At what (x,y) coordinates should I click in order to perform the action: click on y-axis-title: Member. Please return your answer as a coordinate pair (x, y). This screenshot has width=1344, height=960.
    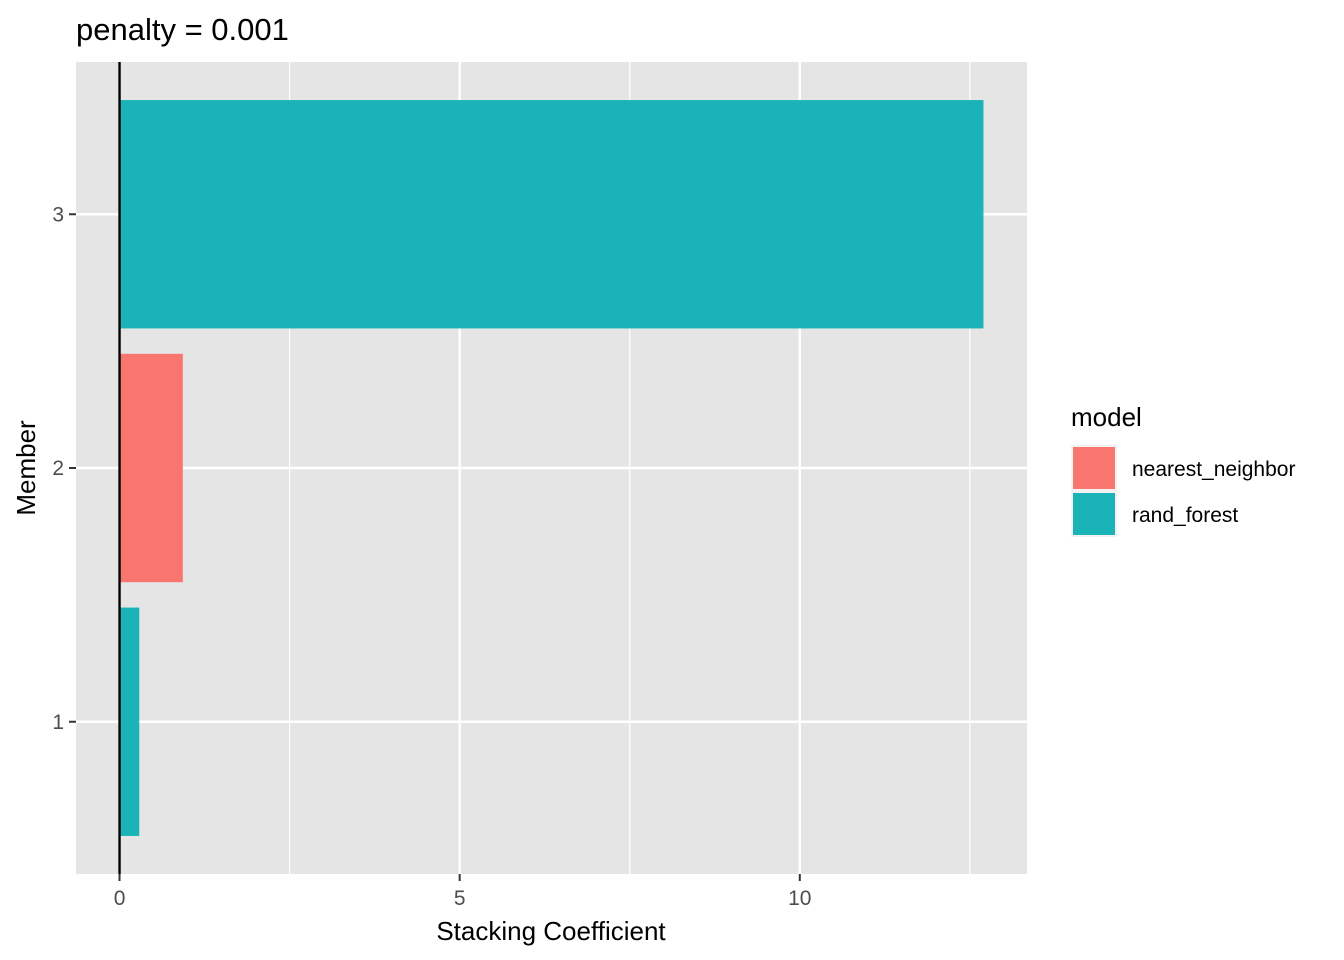
    Looking at the image, I should click on (26, 468).